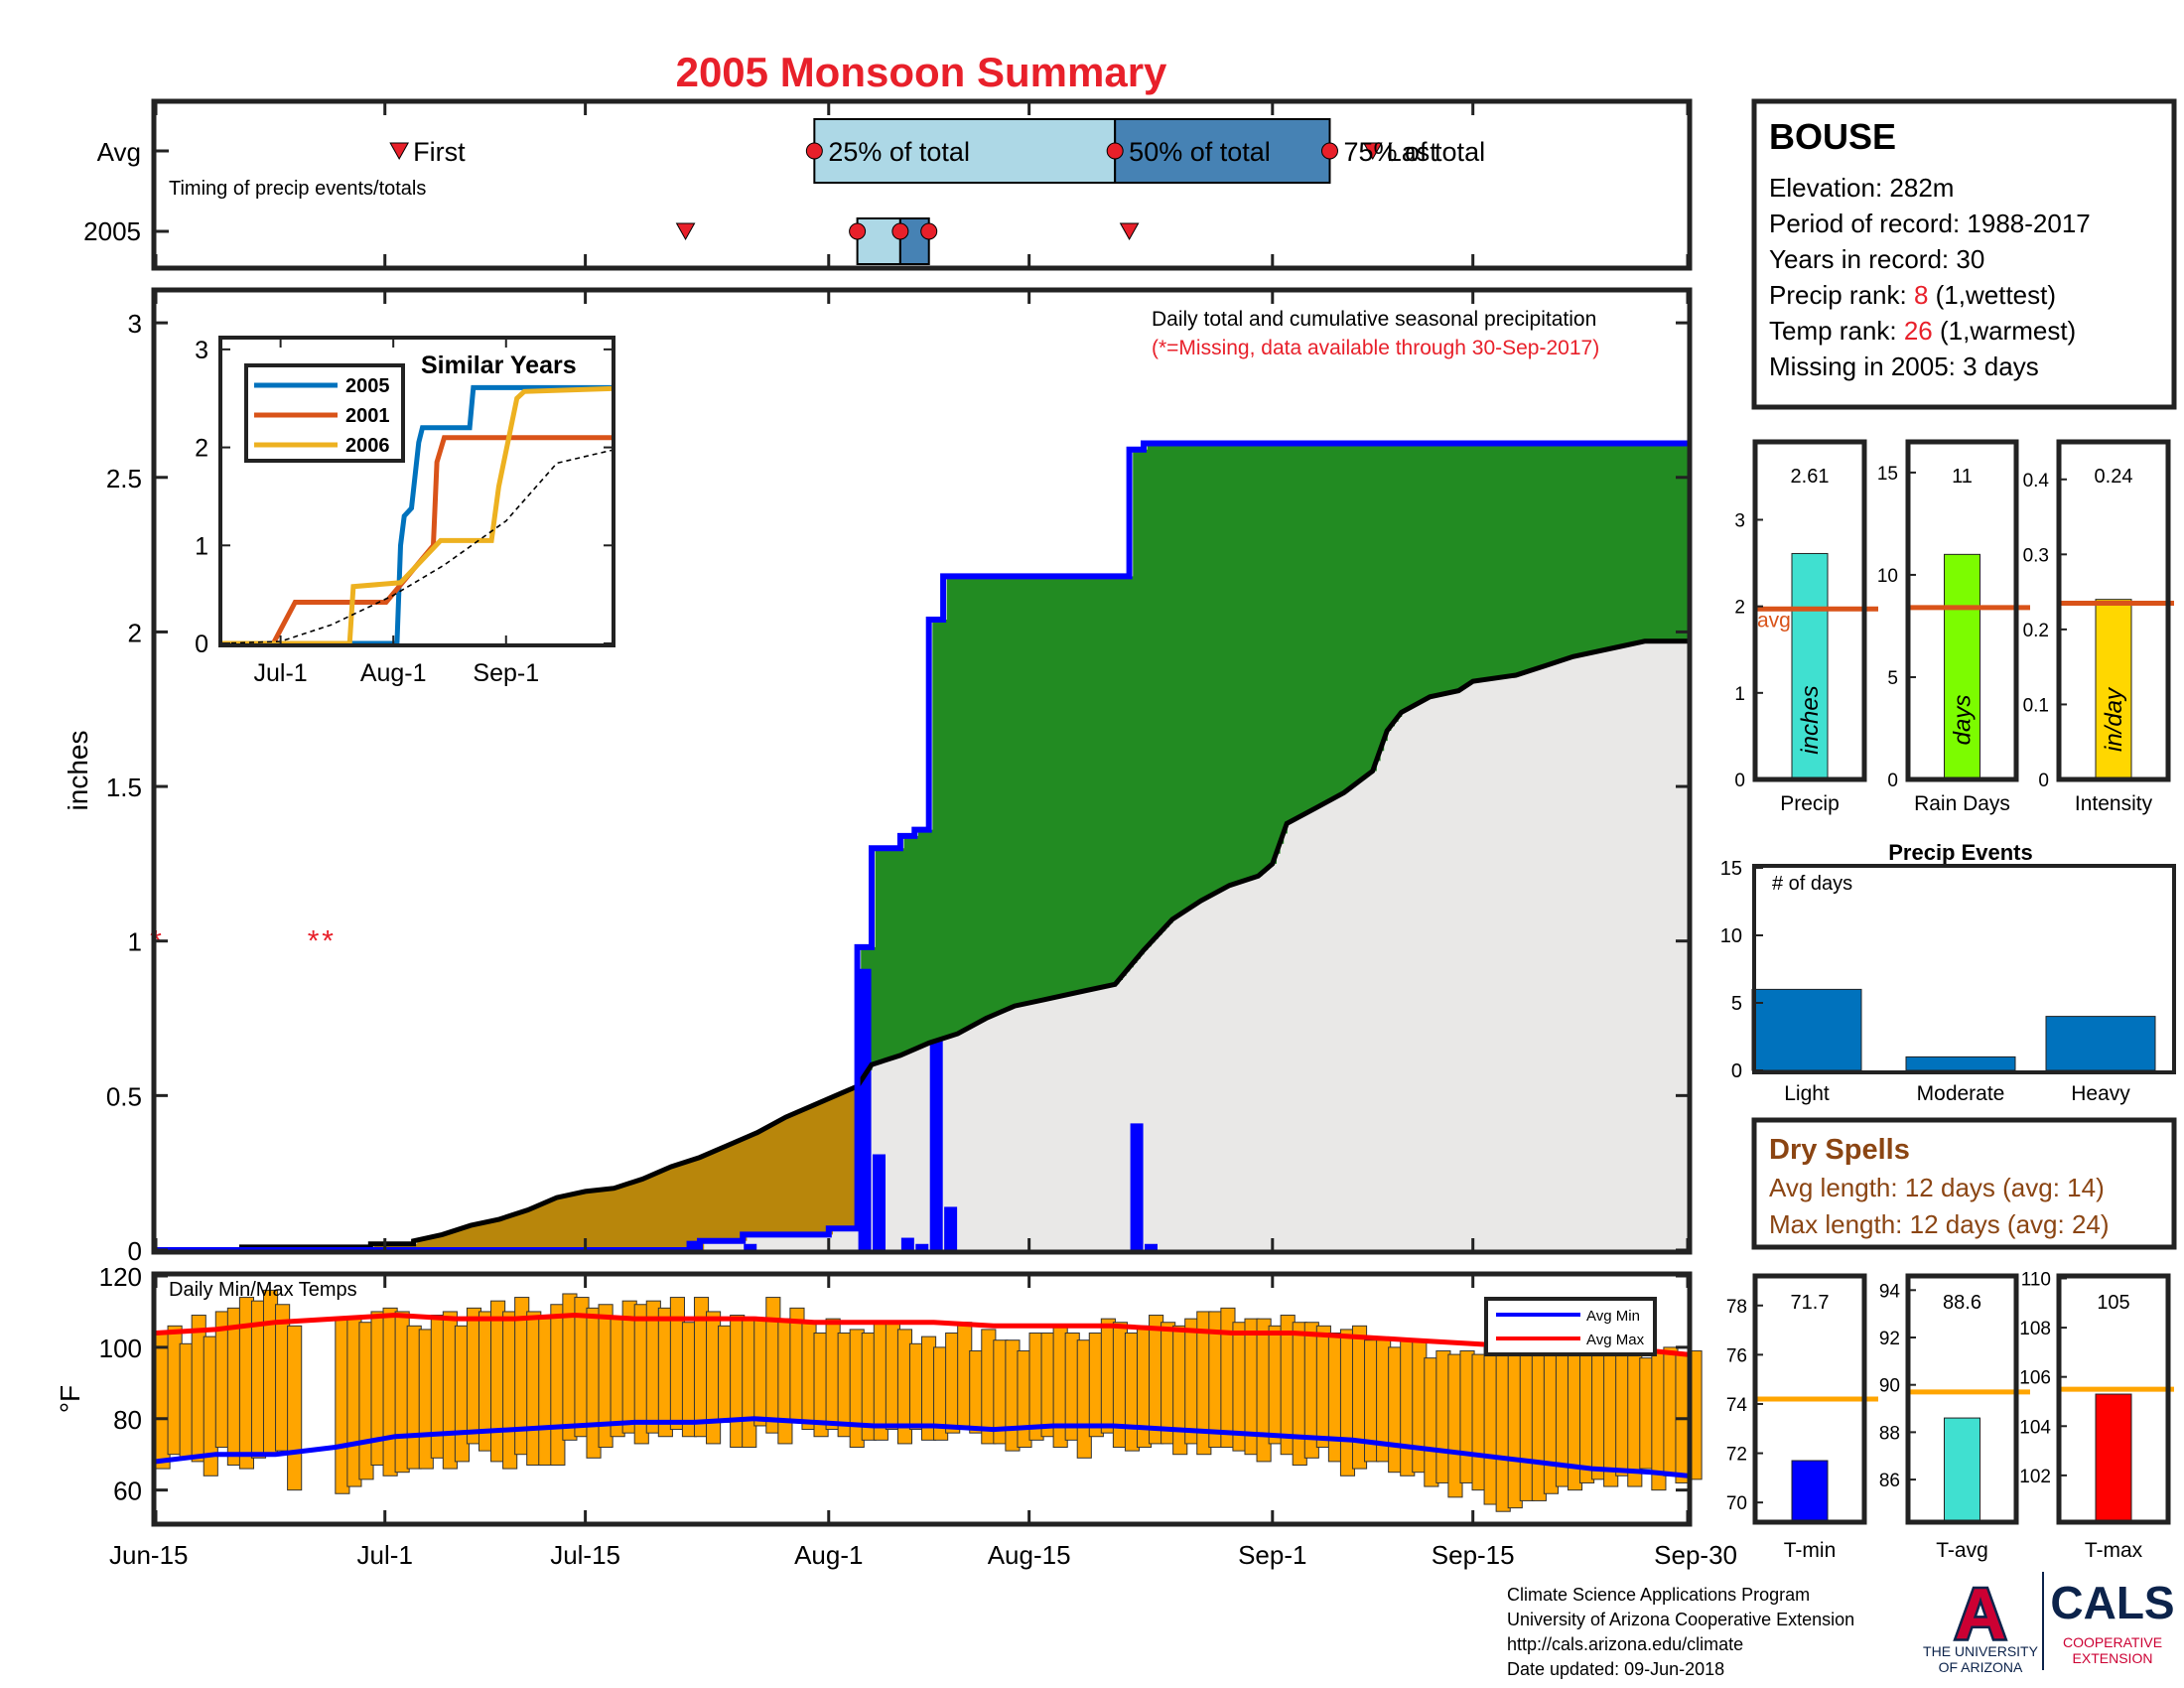 This screenshot has height=1688, width=2184. What do you see at coordinates (2112, 1642) in the screenshot?
I see `cals-logo-line-1: COOPERATIVE` at bounding box center [2112, 1642].